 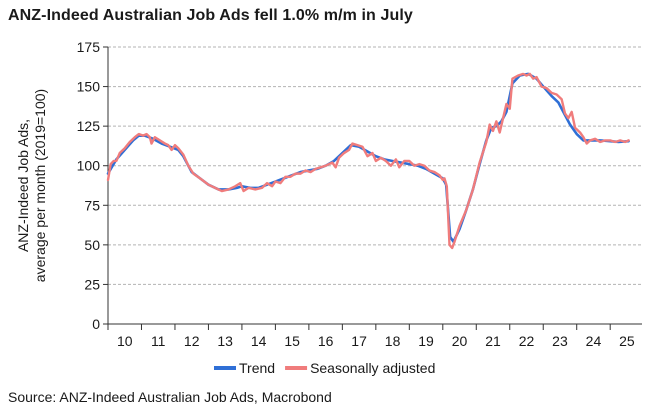 What do you see at coordinates (393, 341) in the screenshot?
I see `x-tick-label: 18` at bounding box center [393, 341].